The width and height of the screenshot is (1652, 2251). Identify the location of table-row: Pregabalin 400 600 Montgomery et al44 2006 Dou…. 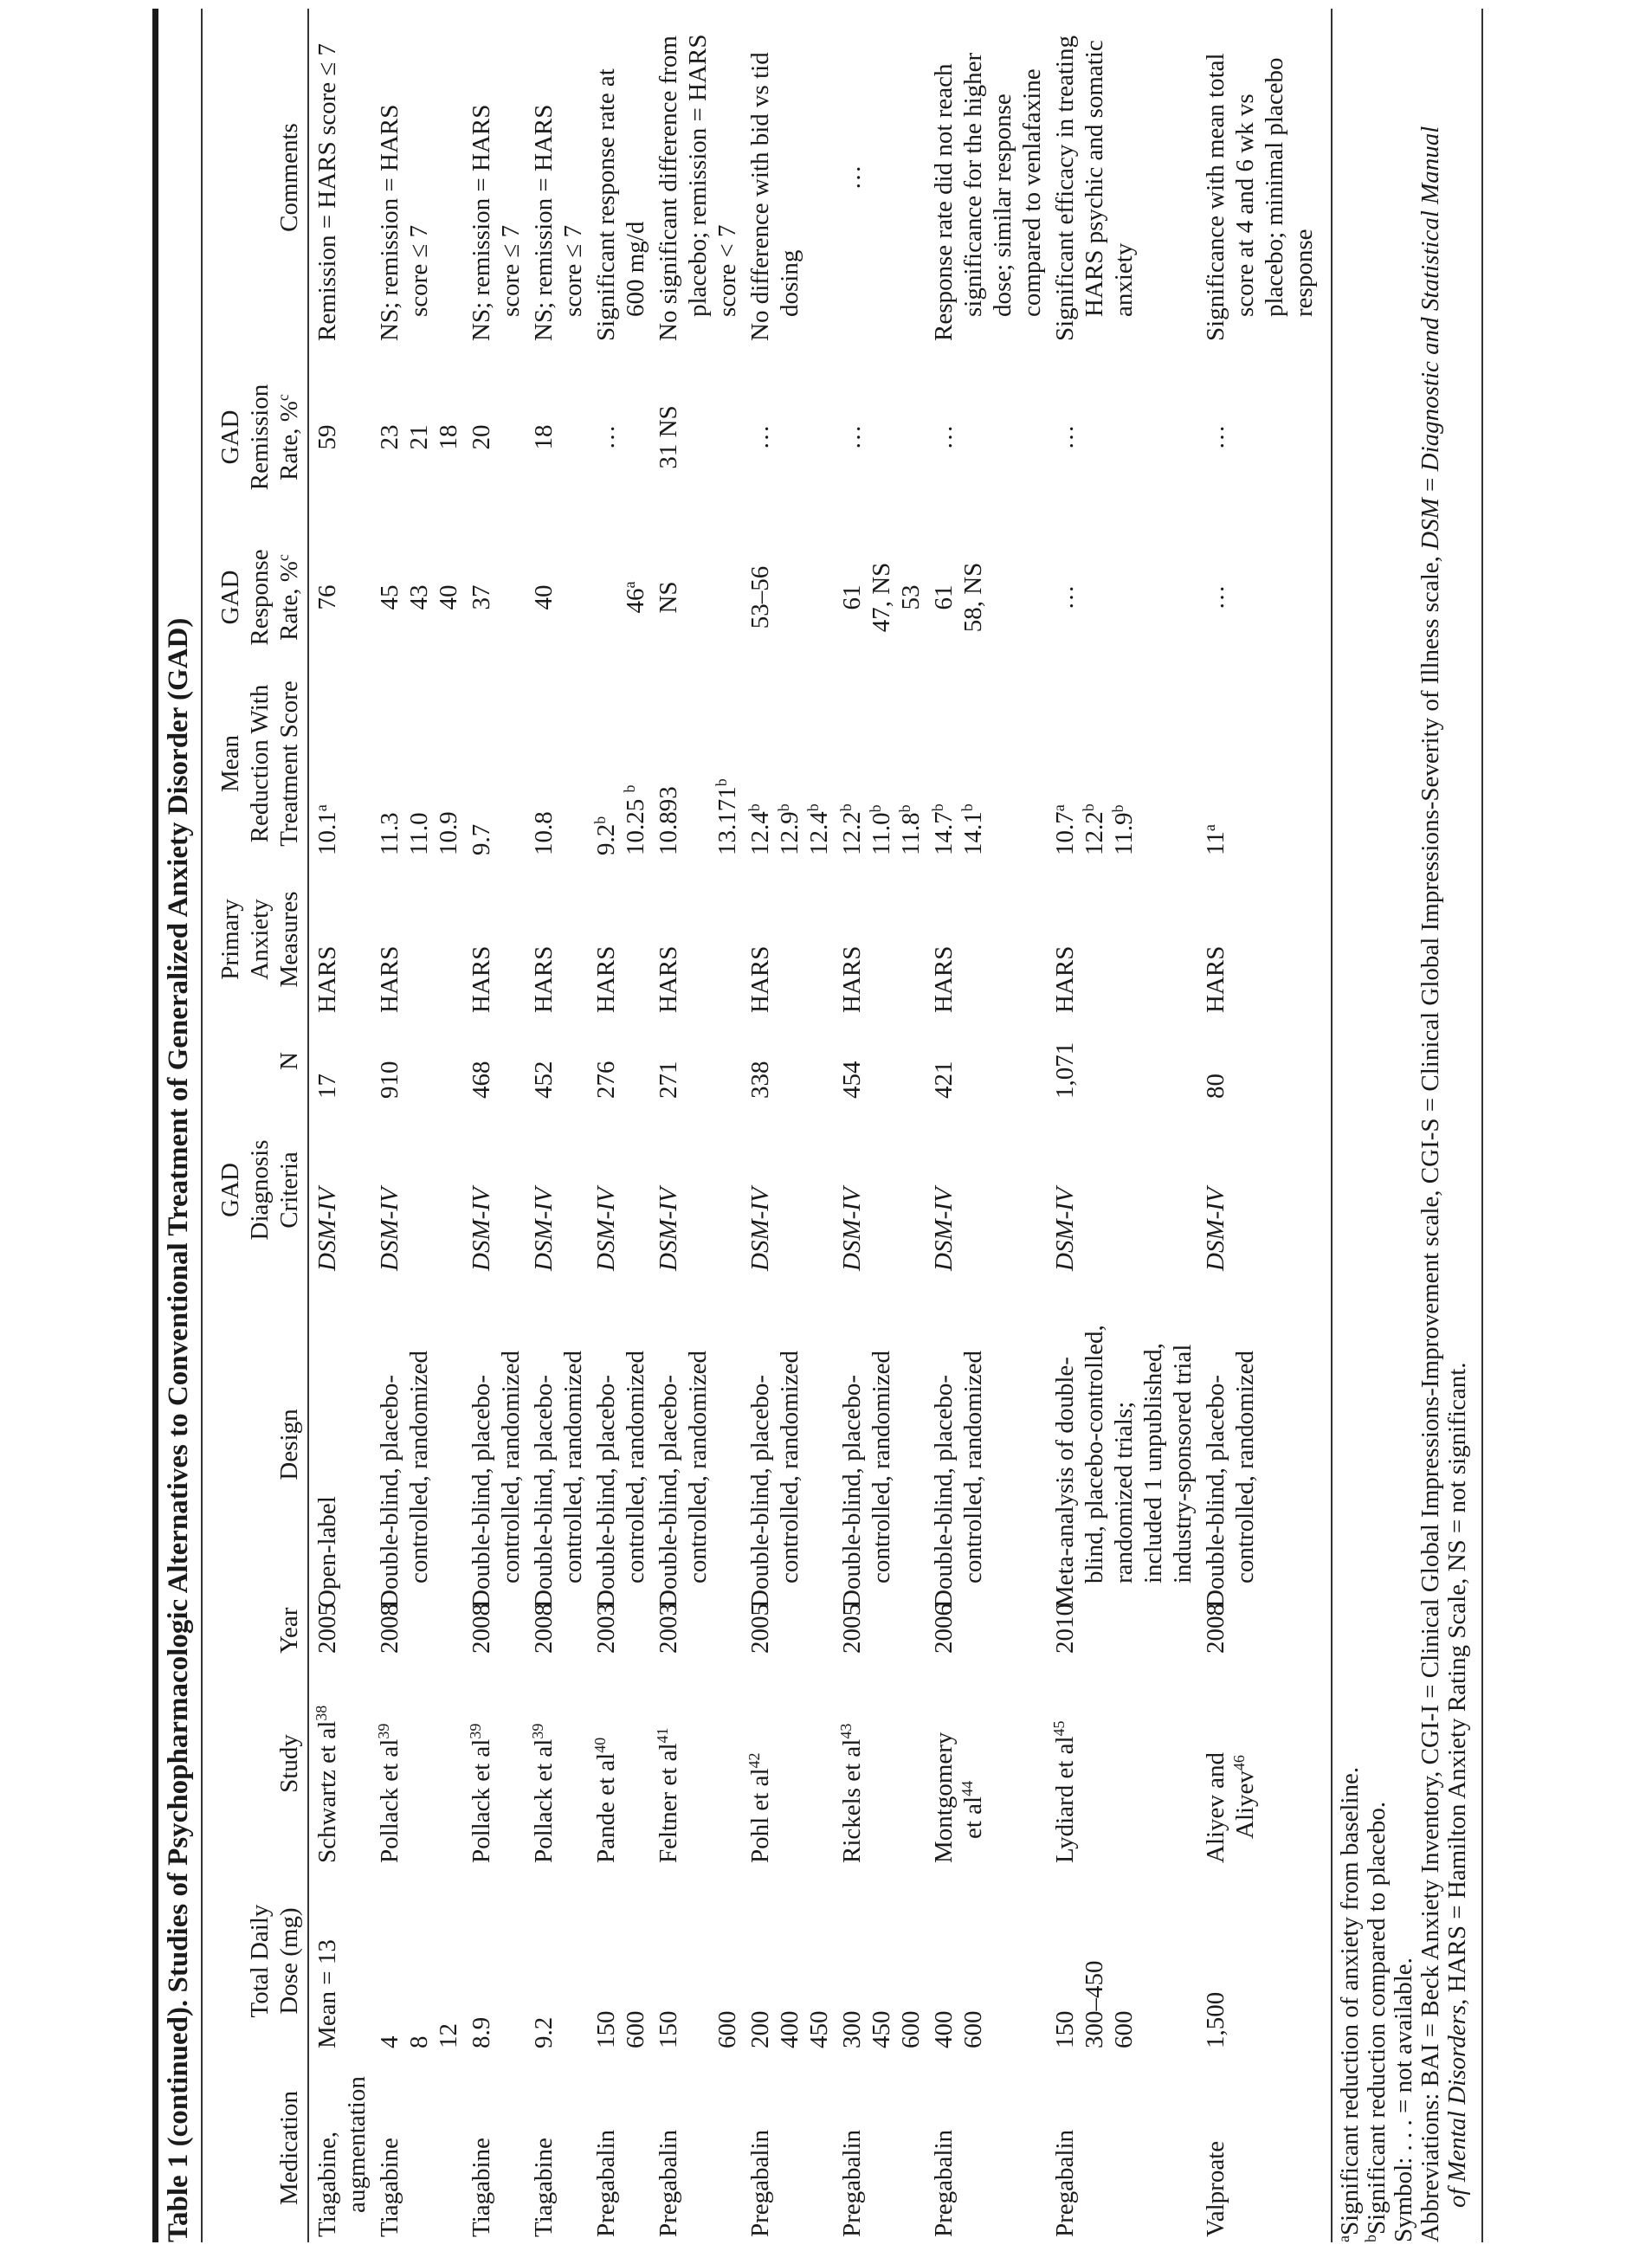
(986, 1125).